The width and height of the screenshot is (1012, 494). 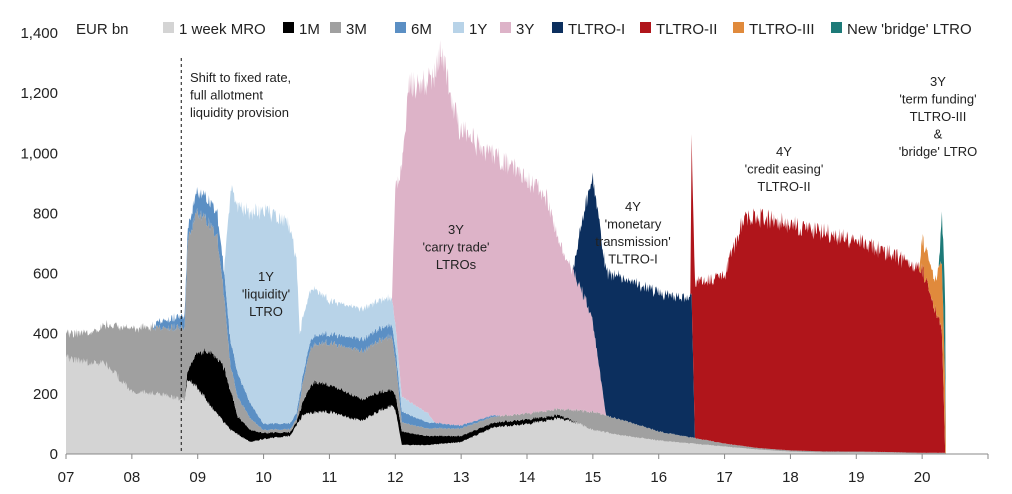 I want to click on legend-label: 3Y, so click(x=525, y=29).